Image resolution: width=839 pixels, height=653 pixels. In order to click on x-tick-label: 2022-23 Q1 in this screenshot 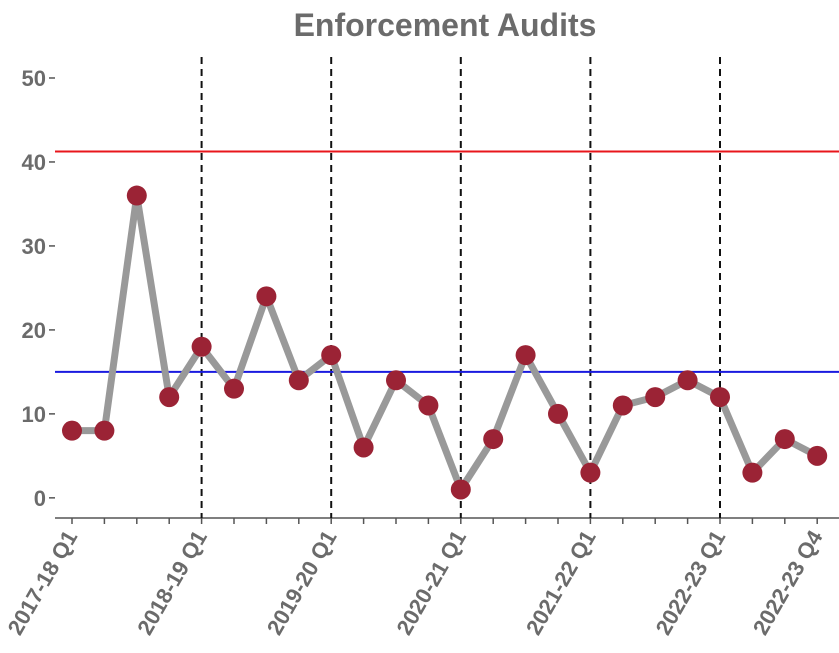, I will do `click(691, 582)`.